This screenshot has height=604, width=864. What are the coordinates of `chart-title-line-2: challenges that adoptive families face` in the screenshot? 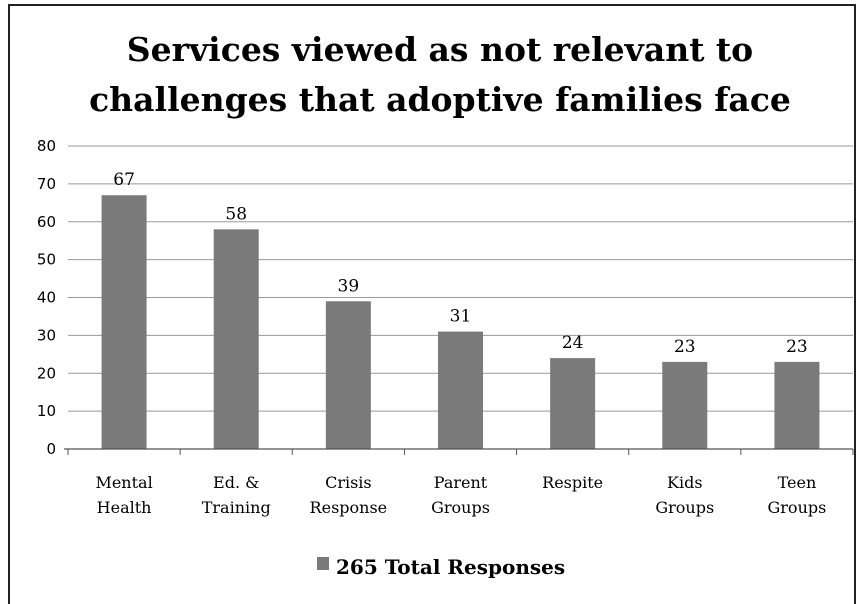 It's located at (440, 99).